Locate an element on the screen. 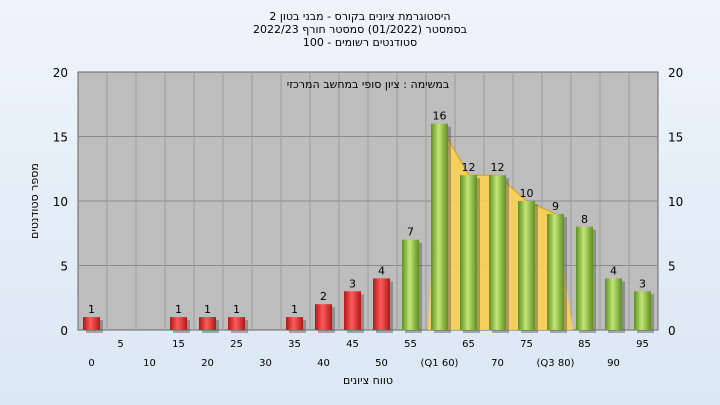 The width and height of the screenshot is (720, 405). x-category-label: 35 is located at coordinates (294, 344).